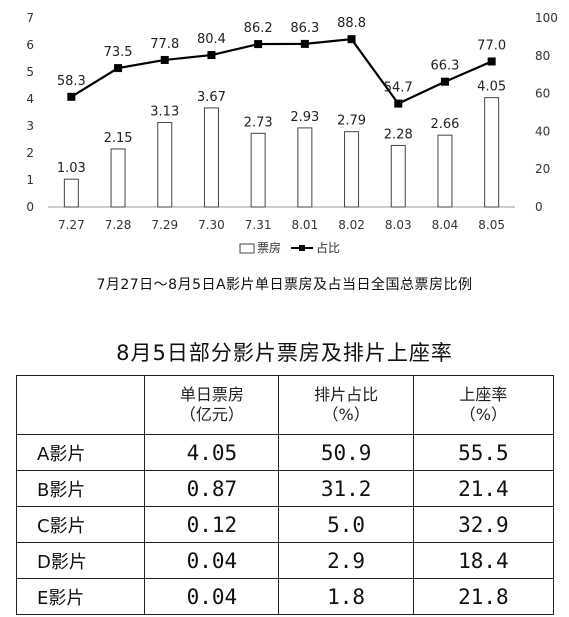 This screenshot has height=617, width=569. What do you see at coordinates (30, 153) in the screenshot?
I see `y-left-tick-label: 2` at bounding box center [30, 153].